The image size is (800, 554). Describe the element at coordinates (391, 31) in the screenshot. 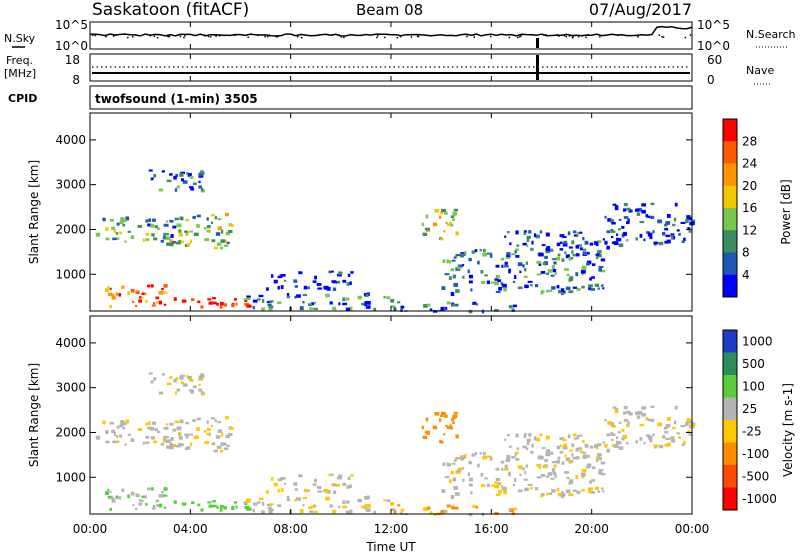

I see `noise-sky-line` at that location.